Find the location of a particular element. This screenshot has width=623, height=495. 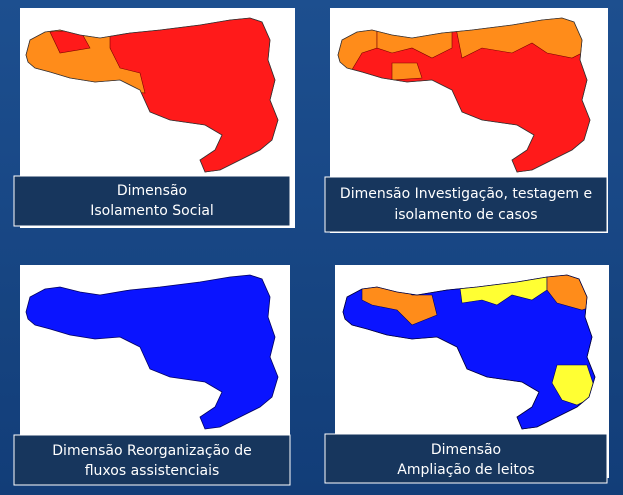

caption-line: isolamento de casos is located at coordinates (465, 215).